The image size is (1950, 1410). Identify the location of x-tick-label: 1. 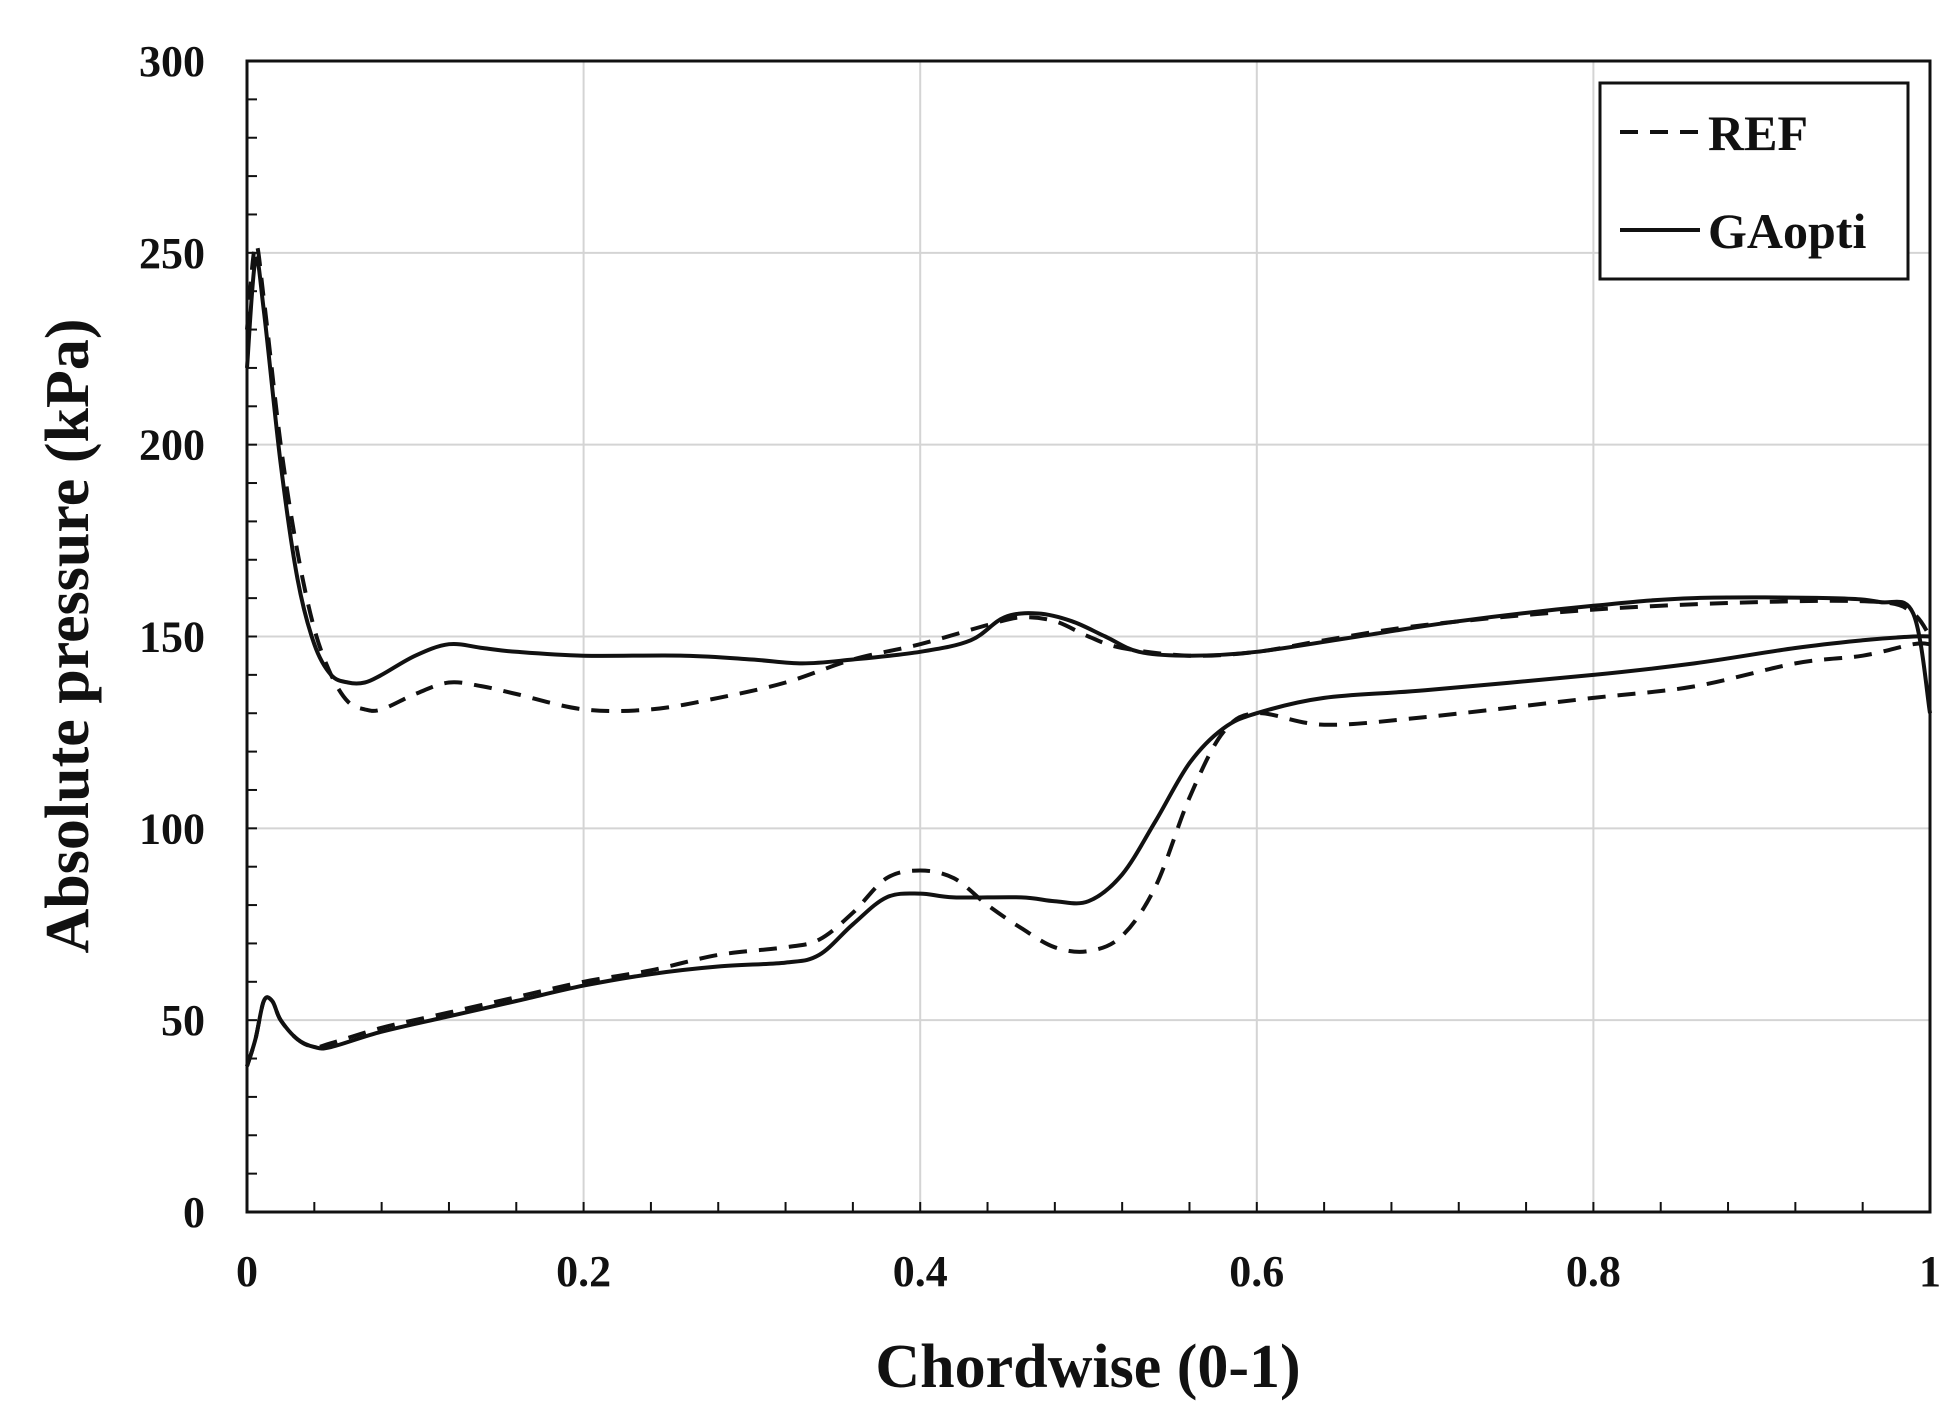
(1930, 1271).